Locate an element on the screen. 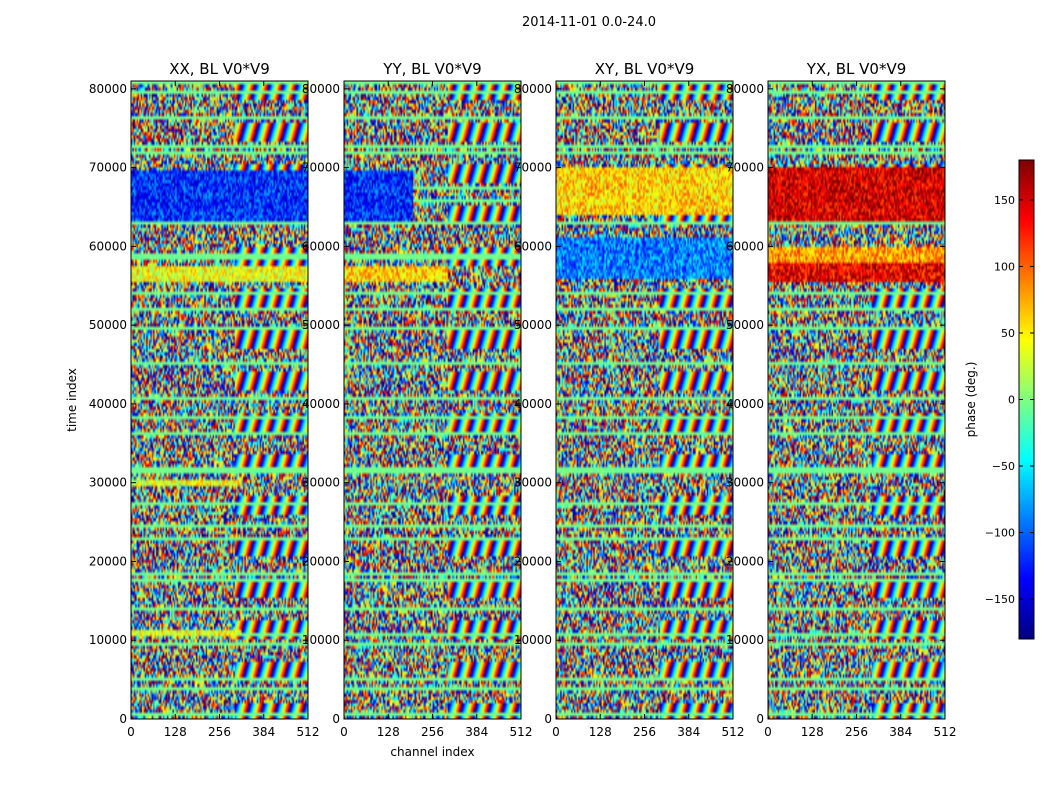 This screenshot has width=1050, height=800. colorbar-tick-label: 150 is located at coordinates (1004, 200).